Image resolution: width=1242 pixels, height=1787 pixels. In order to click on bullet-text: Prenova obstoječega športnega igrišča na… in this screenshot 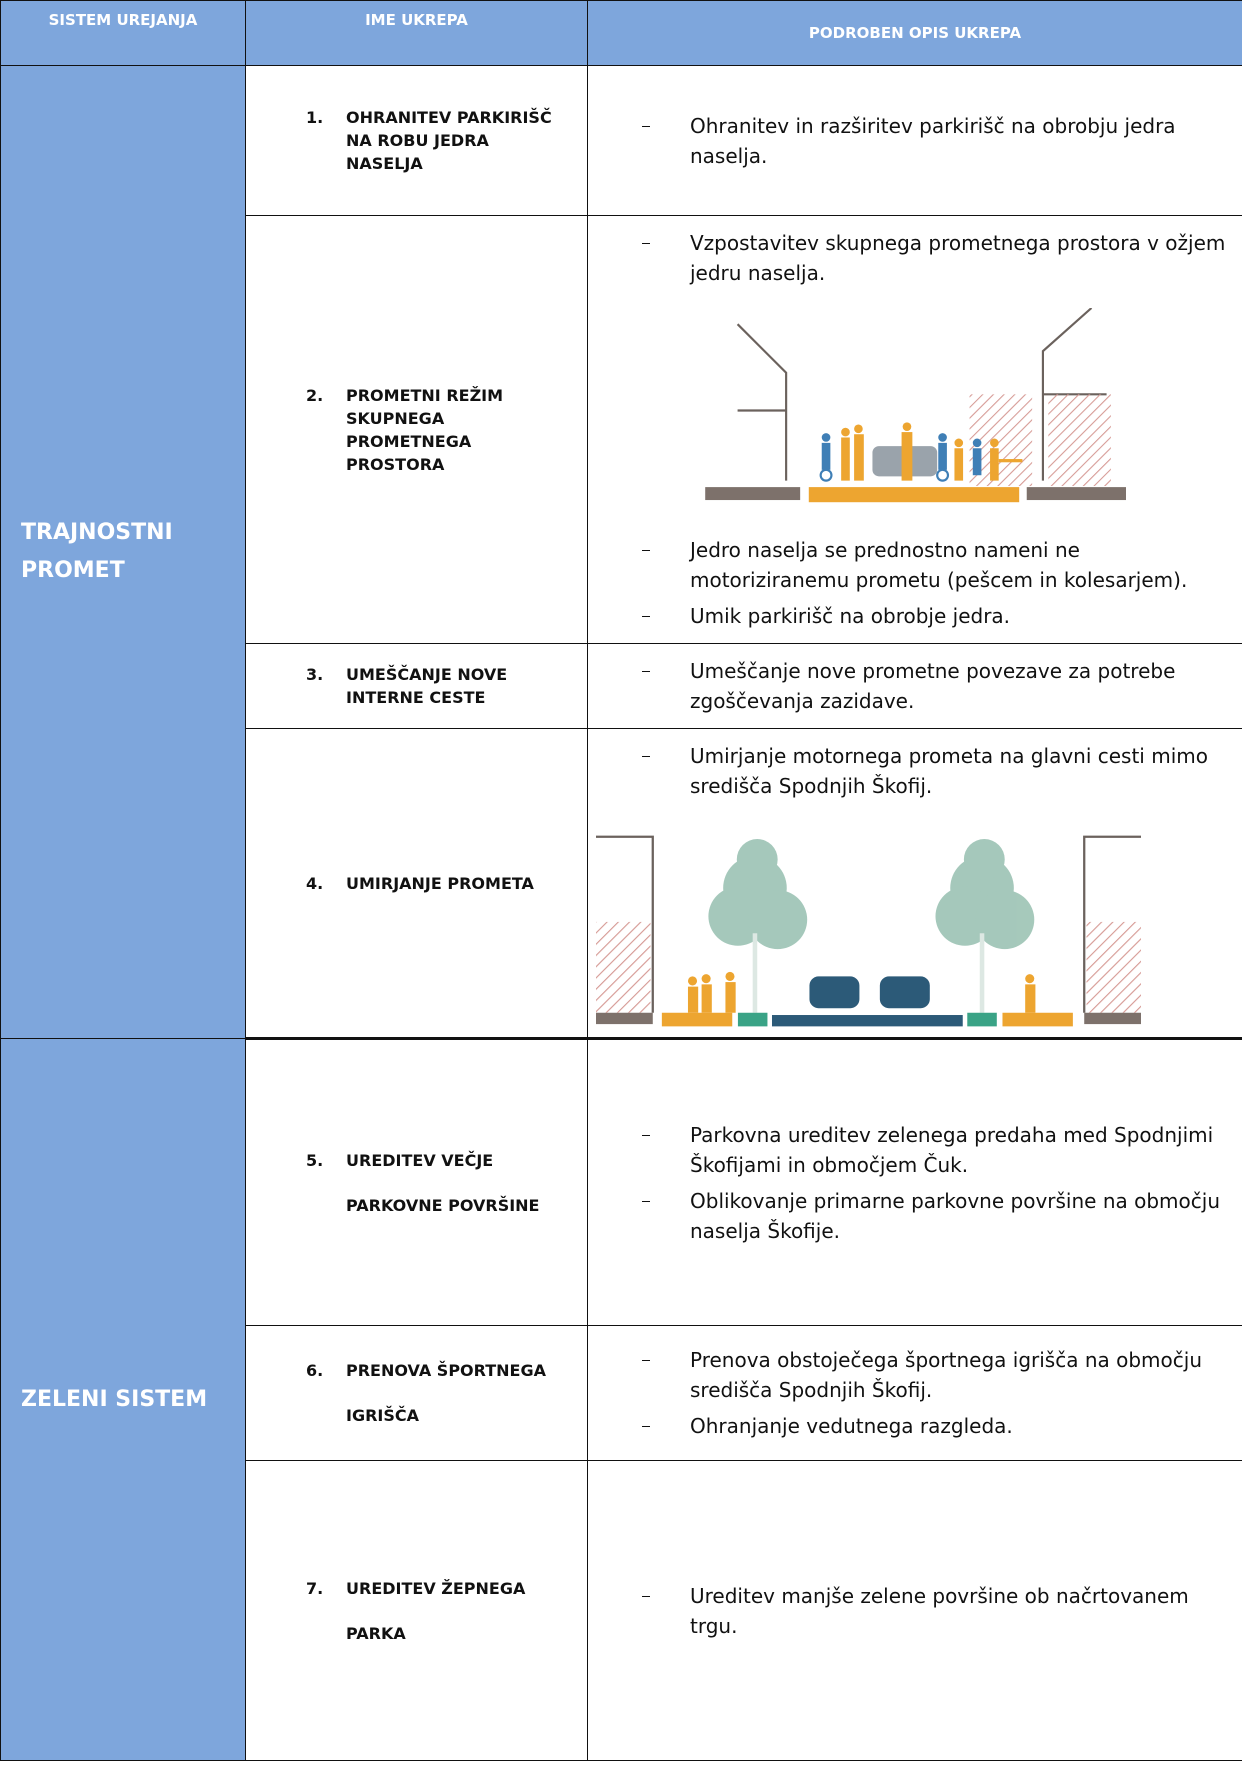, I will do `click(946, 1375)`.